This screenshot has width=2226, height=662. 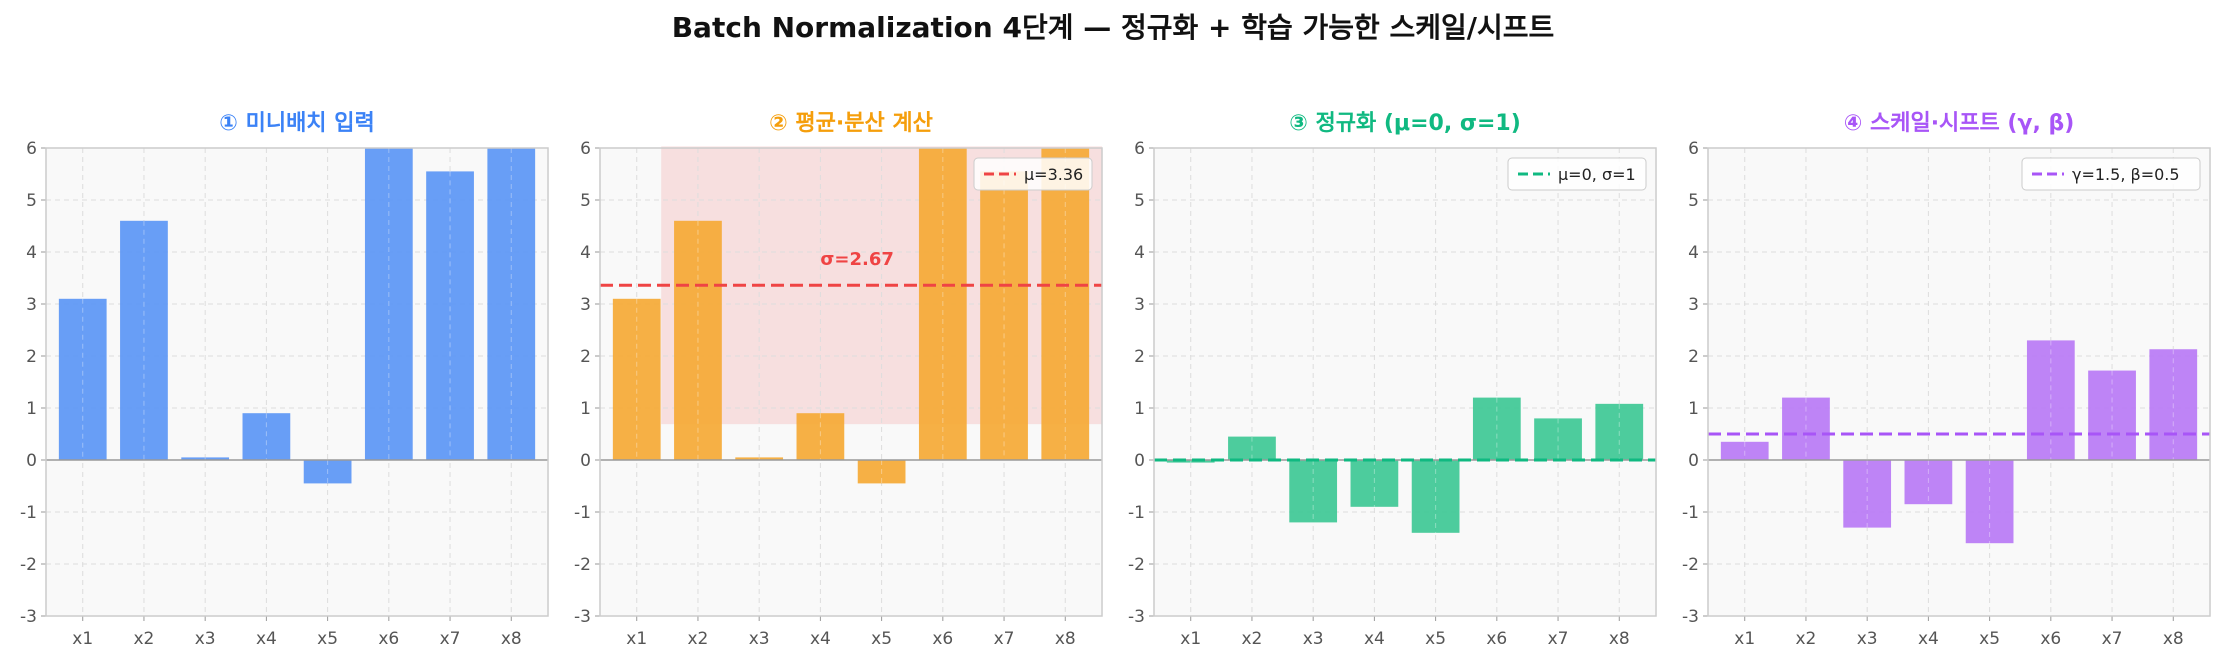 I want to click on legend-label: μ=0, σ=1, so click(x=1597, y=174).